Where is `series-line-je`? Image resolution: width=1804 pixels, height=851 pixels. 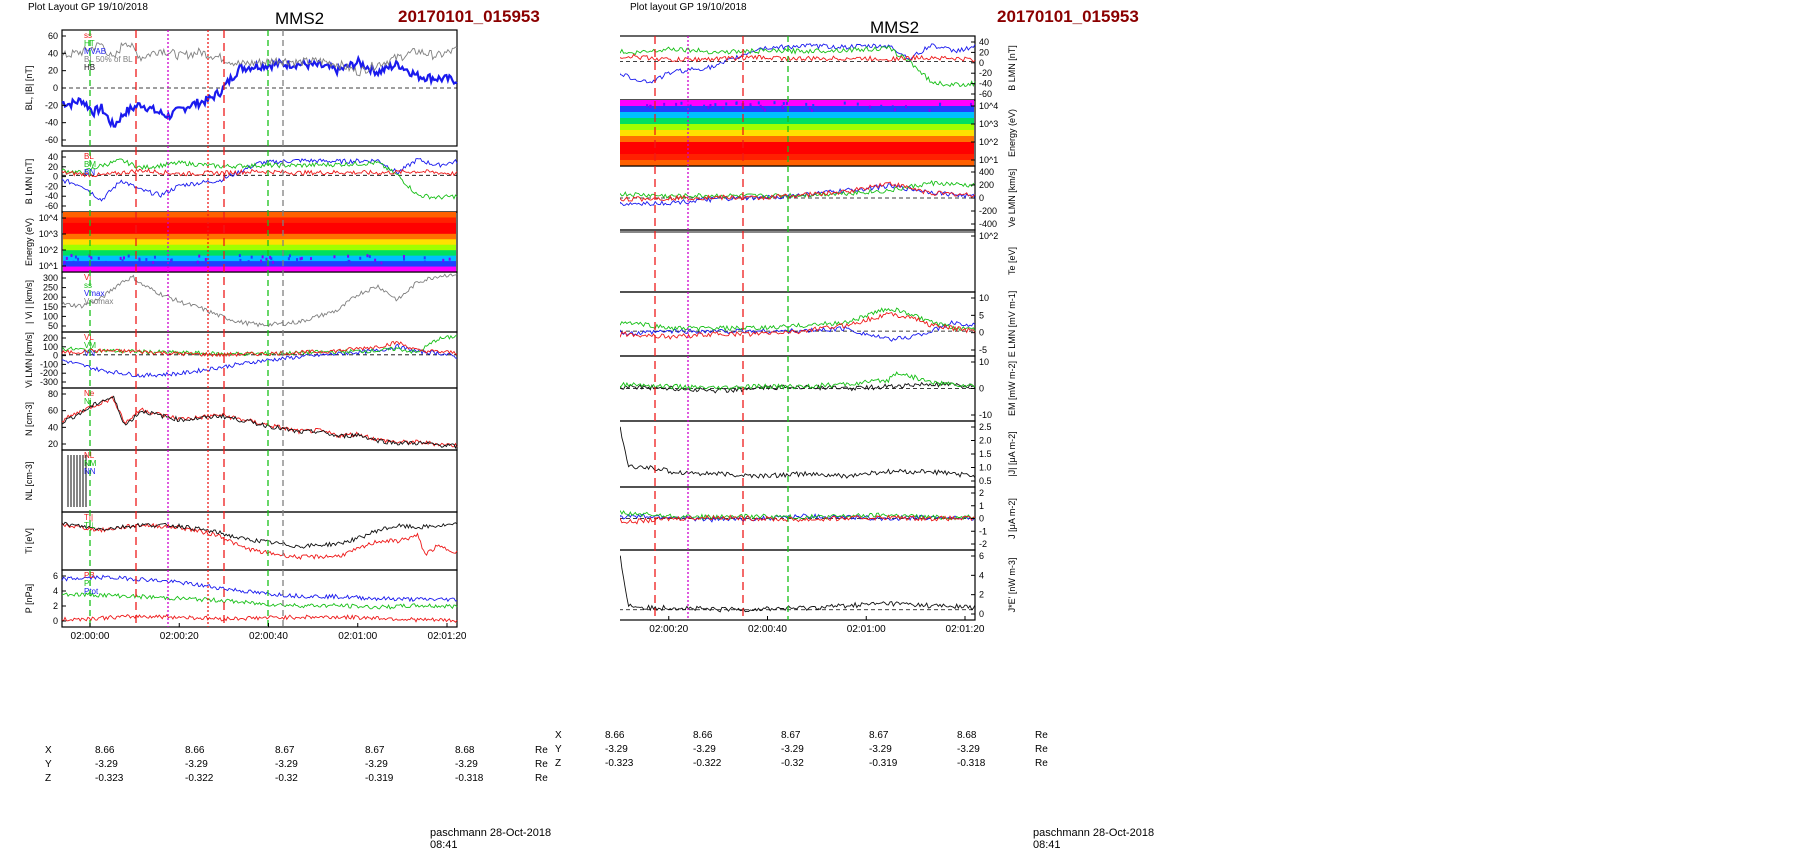
series-line-je is located at coordinates (797, 584).